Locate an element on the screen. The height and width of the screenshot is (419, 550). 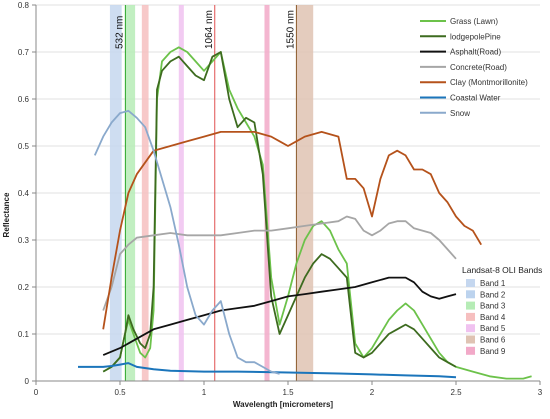
x-tick-label: 2 is located at coordinates (372, 392).